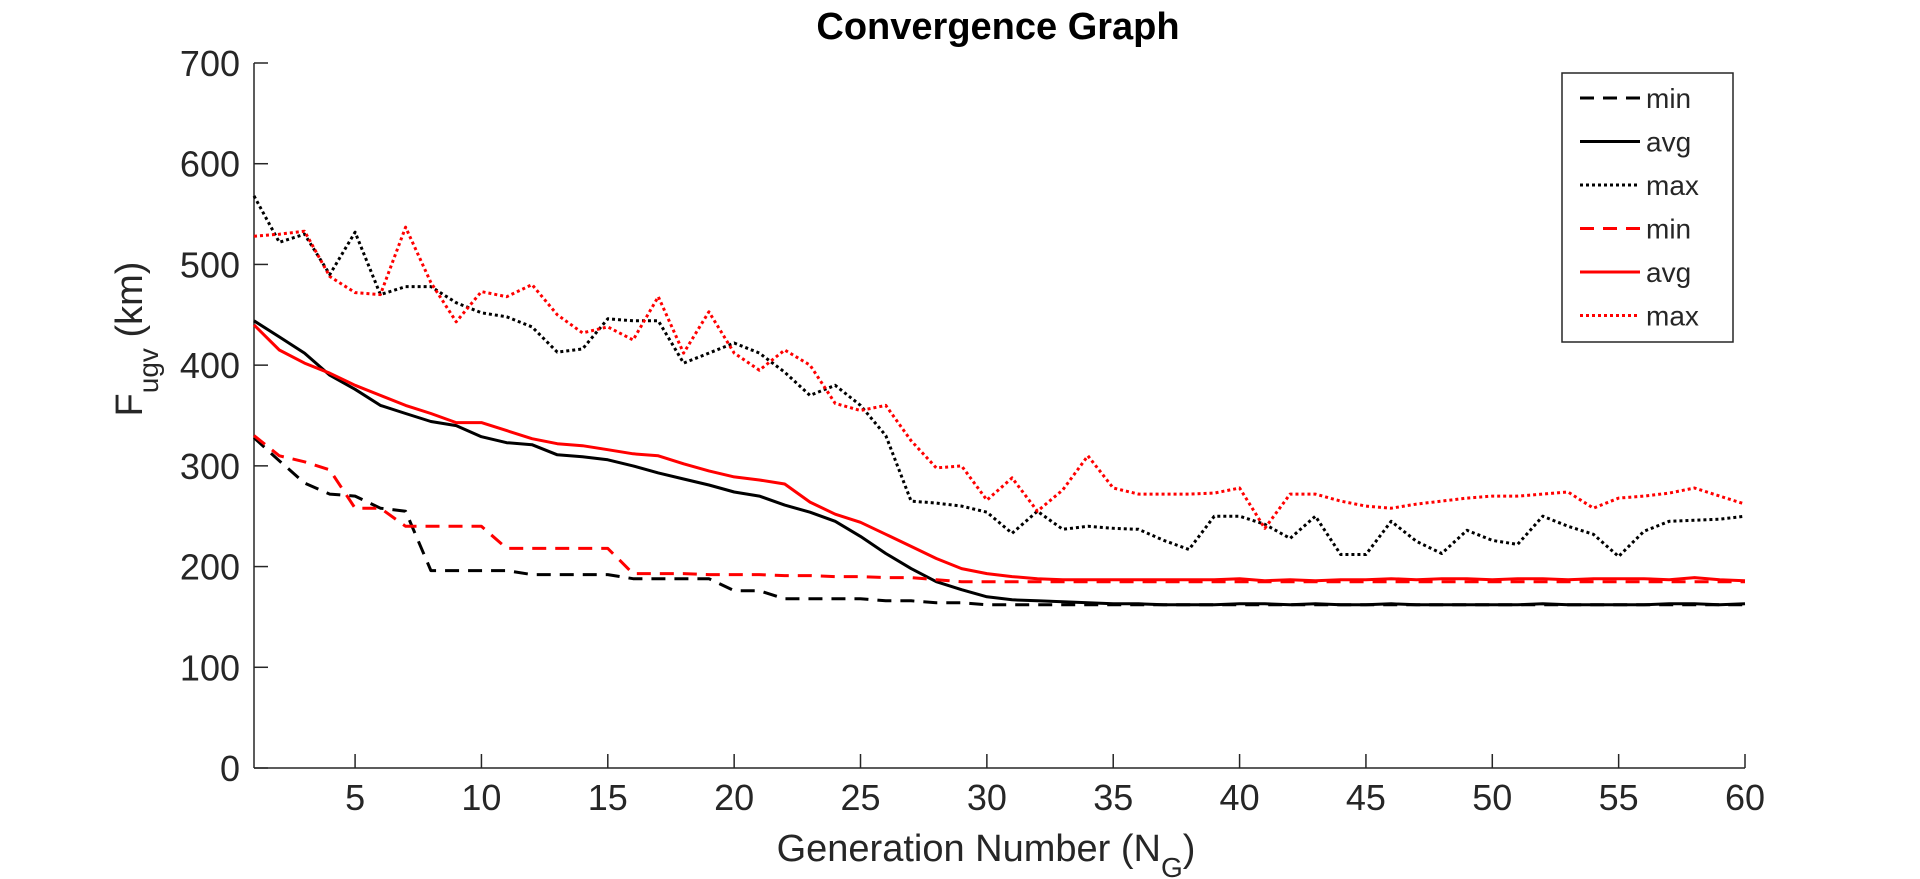 The image size is (1920, 879). I want to click on y-tick-label: 600, so click(210, 164).